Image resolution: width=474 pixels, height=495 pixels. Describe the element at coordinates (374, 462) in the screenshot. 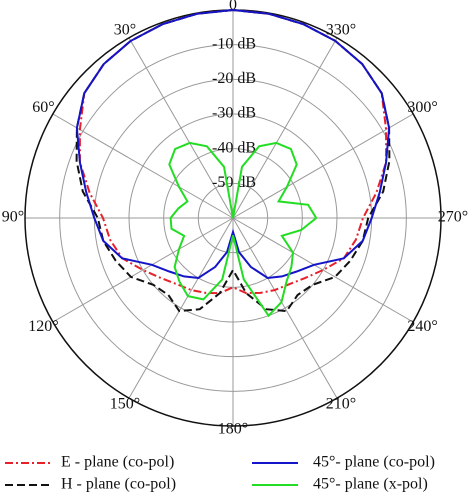

I see `legend-label: 45°- plane (co-pol)` at that location.